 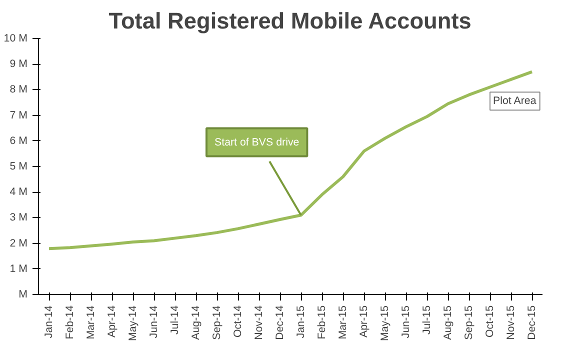 I want to click on y-tick-label: M, so click(x=23, y=294).